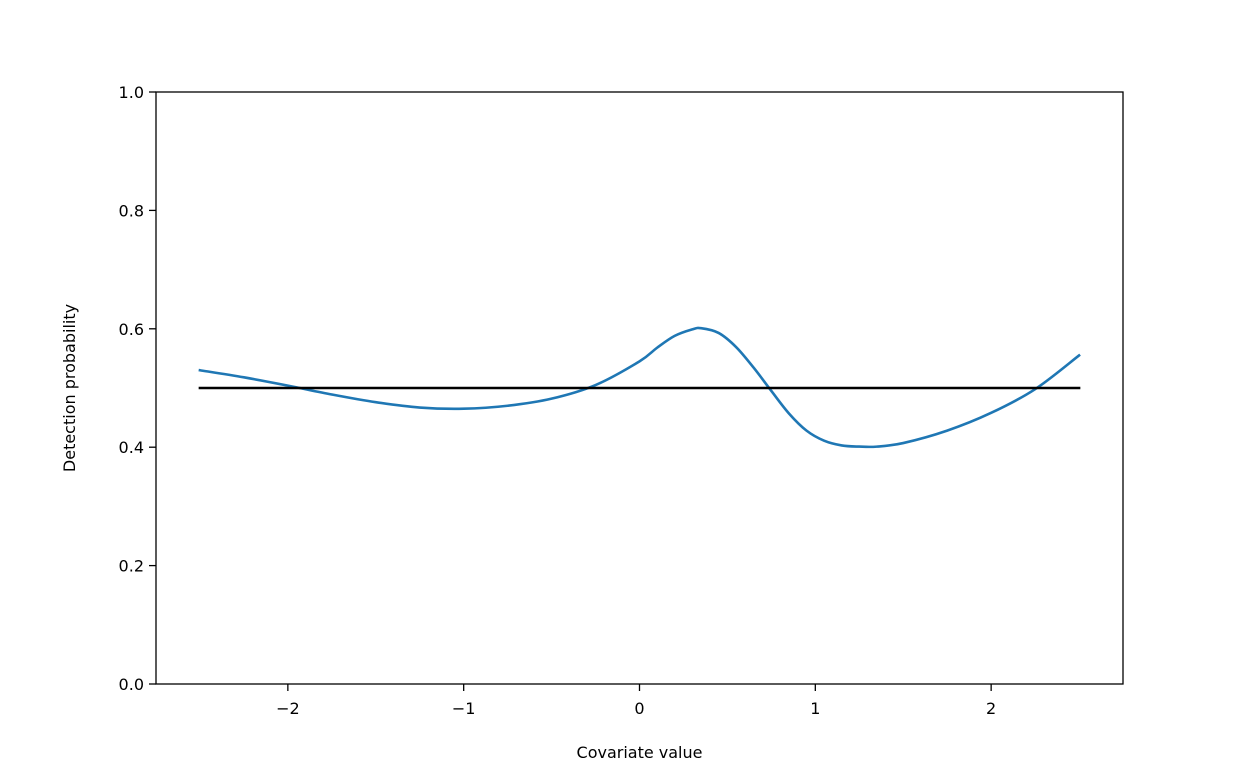 The width and height of the screenshot is (1248, 768). What do you see at coordinates (137, 388) in the screenshot?
I see `y-axis: 0.0 0.2 0.4 0.6 0.8 1.0` at bounding box center [137, 388].